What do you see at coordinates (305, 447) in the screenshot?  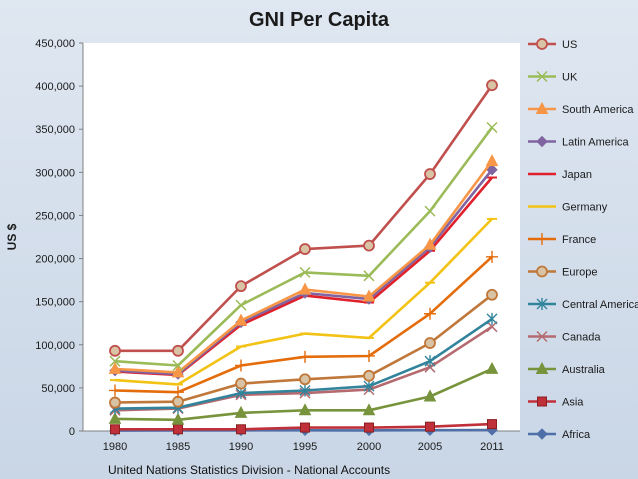 I see `x-tick-label: 1995` at bounding box center [305, 447].